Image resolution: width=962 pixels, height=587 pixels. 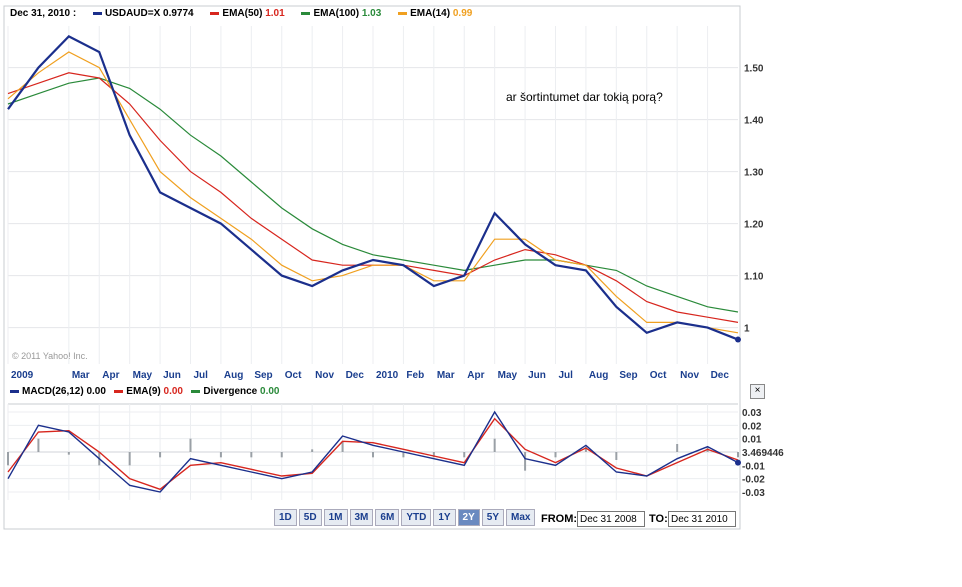 I want to click on series-MACD(26,12), so click(x=373, y=451).